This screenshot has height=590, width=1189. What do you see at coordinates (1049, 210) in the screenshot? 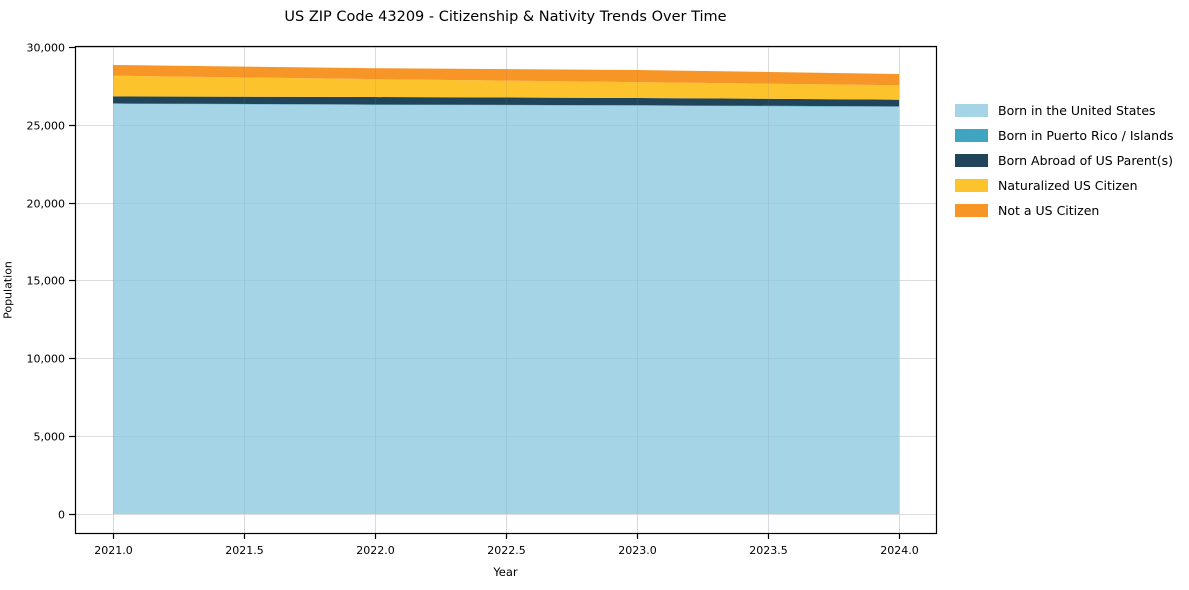
I see `legend-label: Not a US Citizen` at bounding box center [1049, 210].